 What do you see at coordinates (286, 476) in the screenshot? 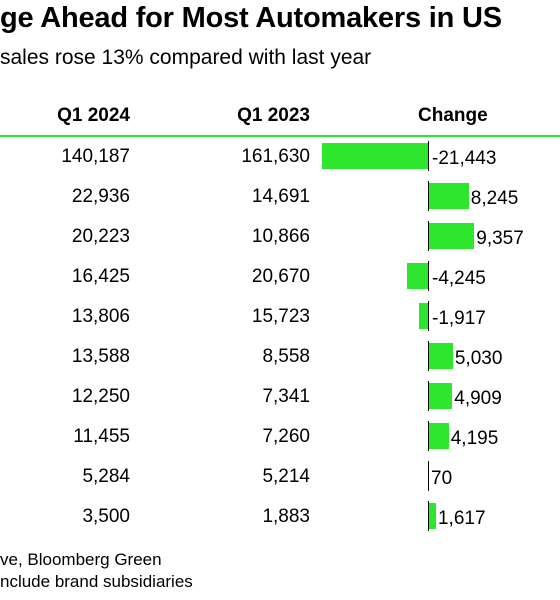
I see `q1-2023-value: 5,214` at bounding box center [286, 476].